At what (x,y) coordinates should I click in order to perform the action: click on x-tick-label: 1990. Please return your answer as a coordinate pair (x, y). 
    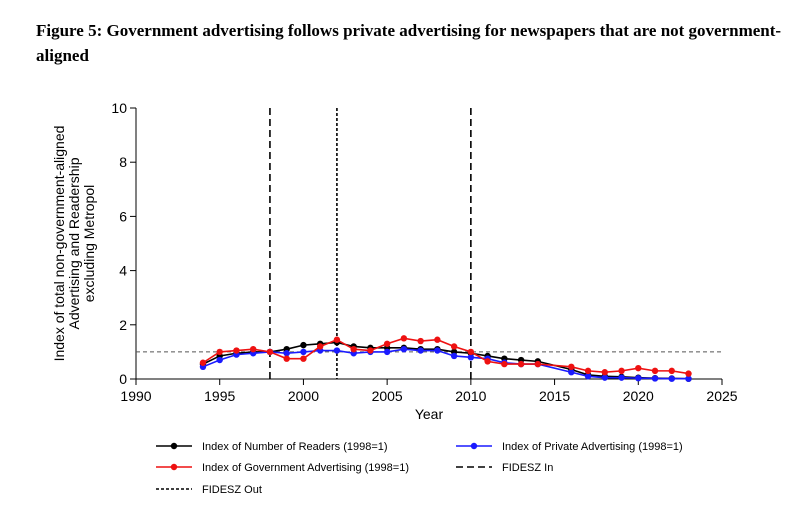
    Looking at the image, I should click on (135, 396).